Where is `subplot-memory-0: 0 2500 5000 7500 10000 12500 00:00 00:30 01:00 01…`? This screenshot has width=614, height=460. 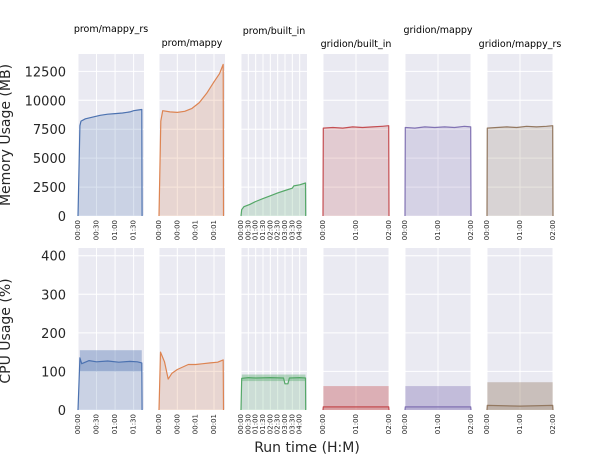
subplot-memory-0: 0 2500 5000 7500 10000 12500 00:00 00:30 01:00 01… is located at coordinates (87, 132).